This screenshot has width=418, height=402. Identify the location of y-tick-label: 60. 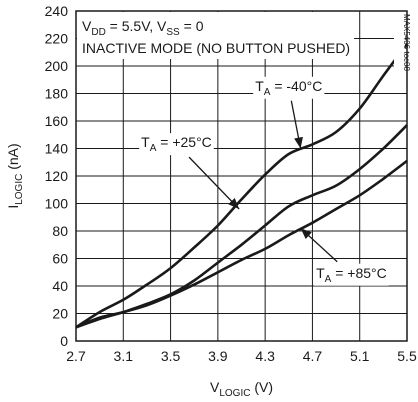
(60, 259).